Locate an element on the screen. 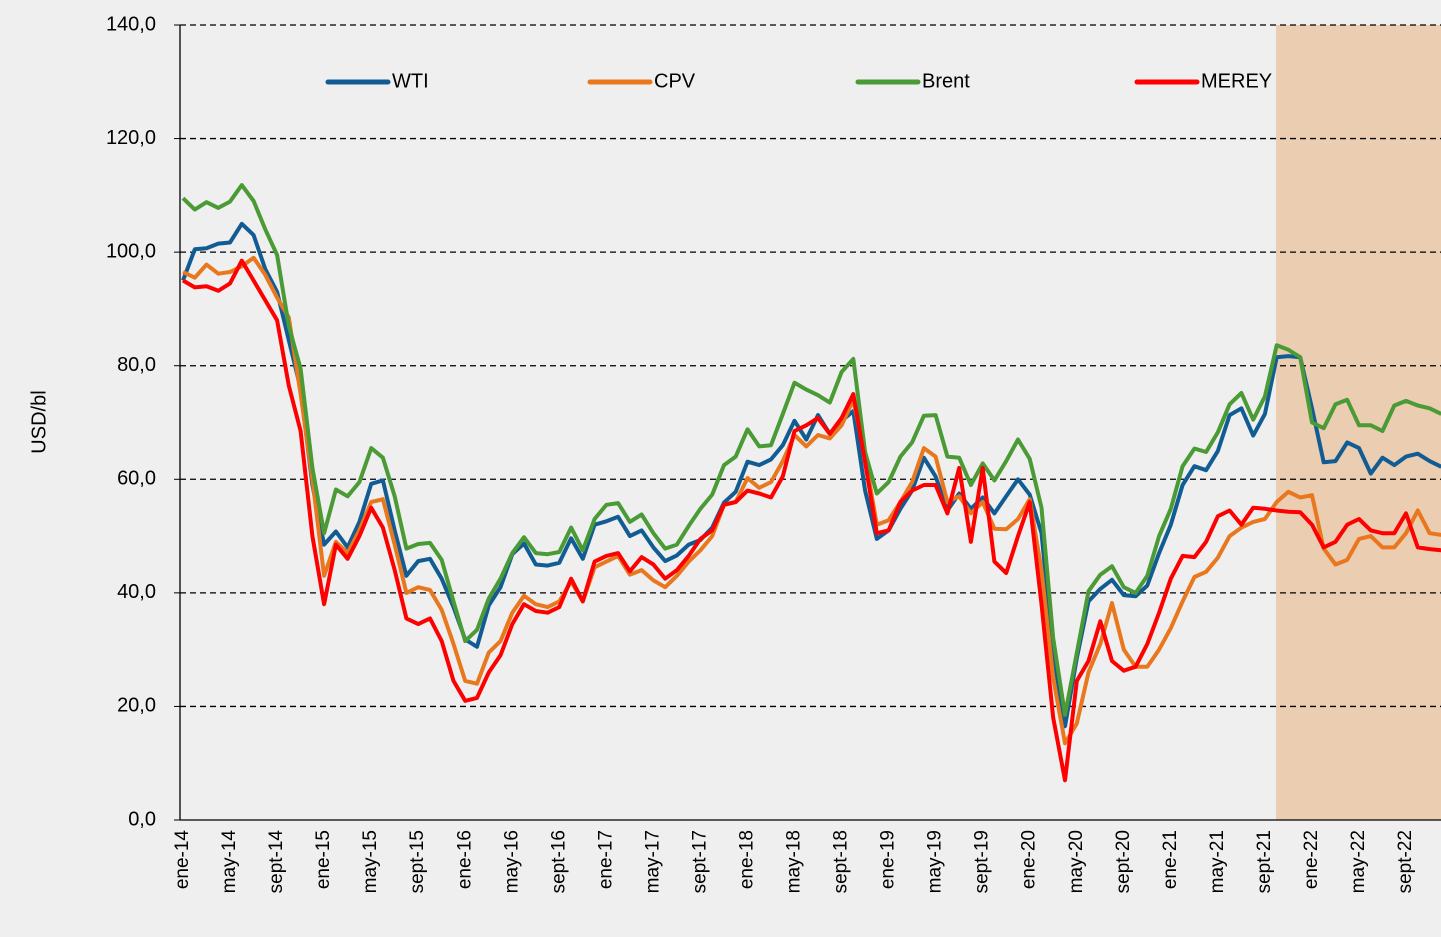  y-tick-label: 120,0 is located at coordinates (131, 138).